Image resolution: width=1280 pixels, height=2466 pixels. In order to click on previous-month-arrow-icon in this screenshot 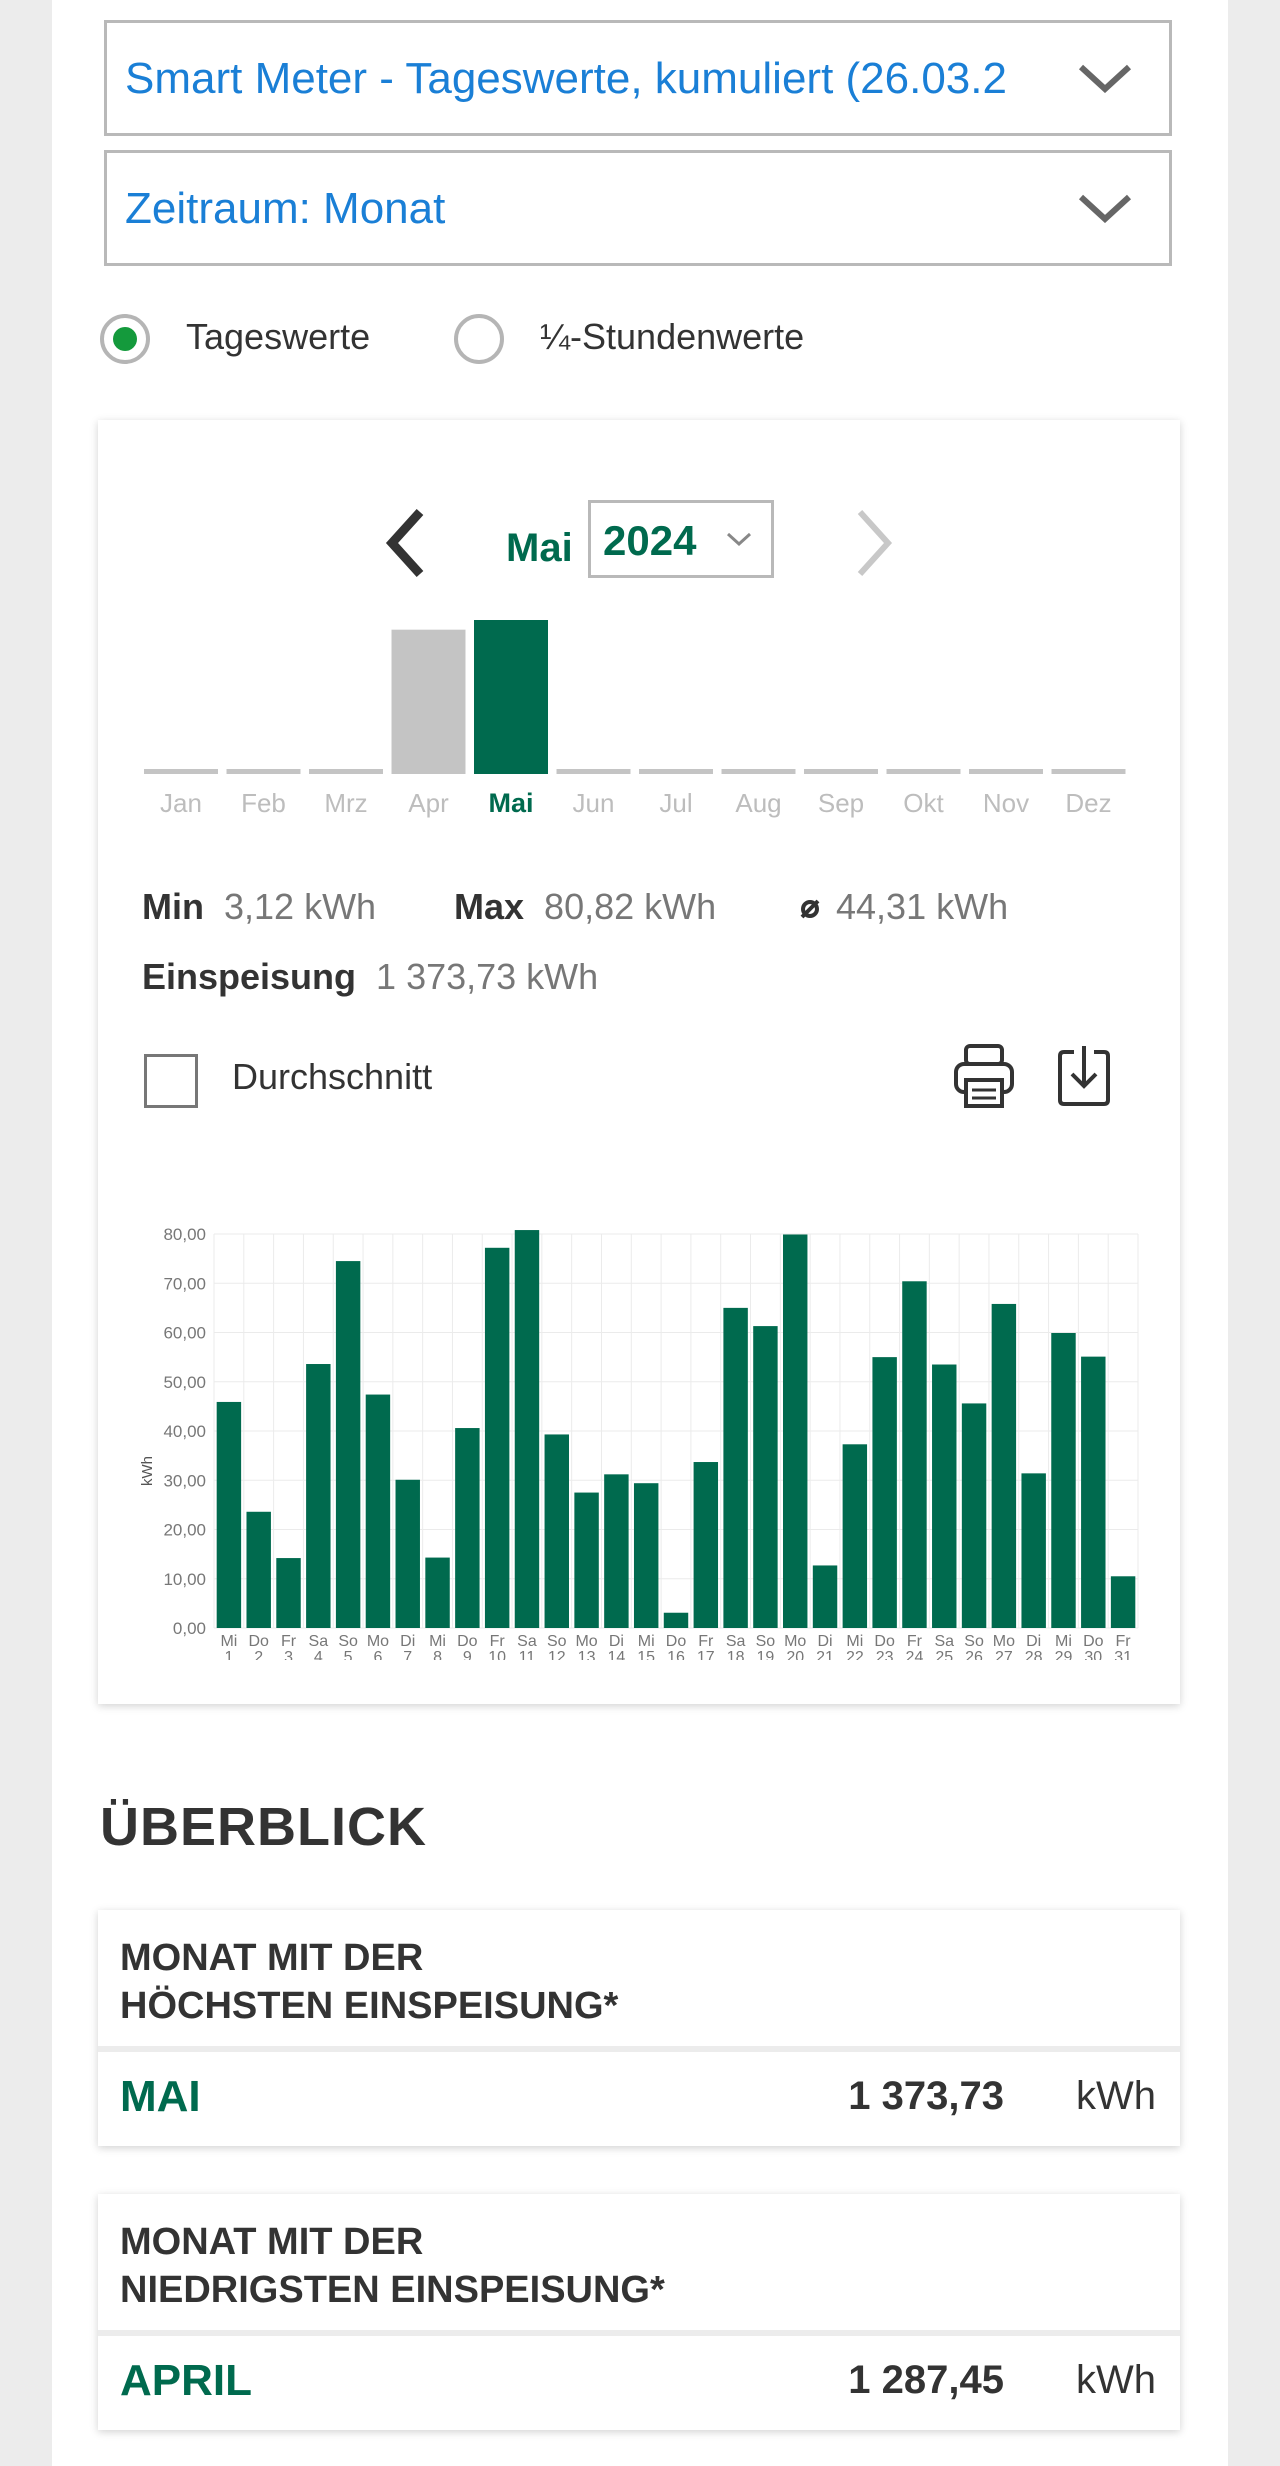, I will do `click(406, 545)`.